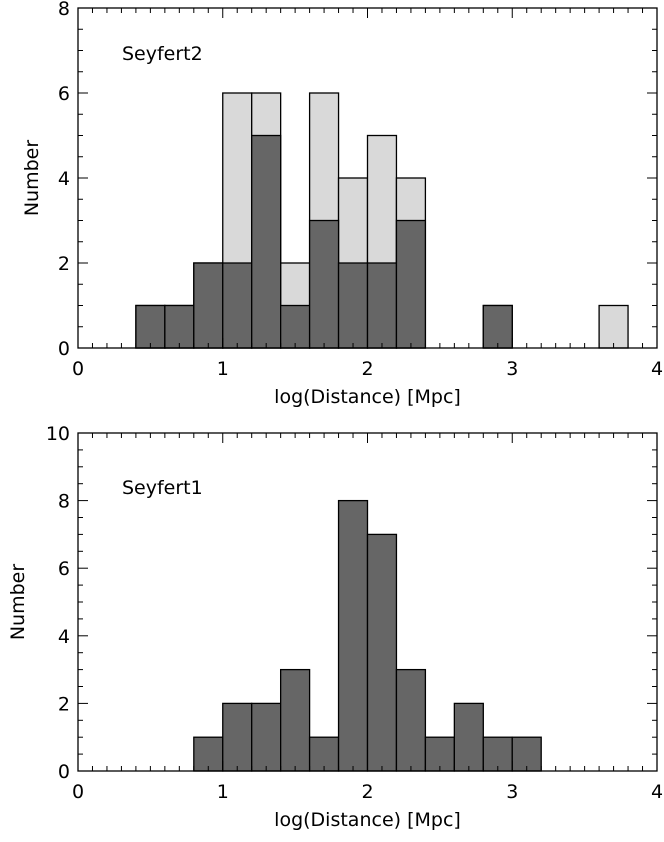  Describe the element at coordinates (162, 54) in the screenshot. I see `panel-label: Seyfert2` at that location.